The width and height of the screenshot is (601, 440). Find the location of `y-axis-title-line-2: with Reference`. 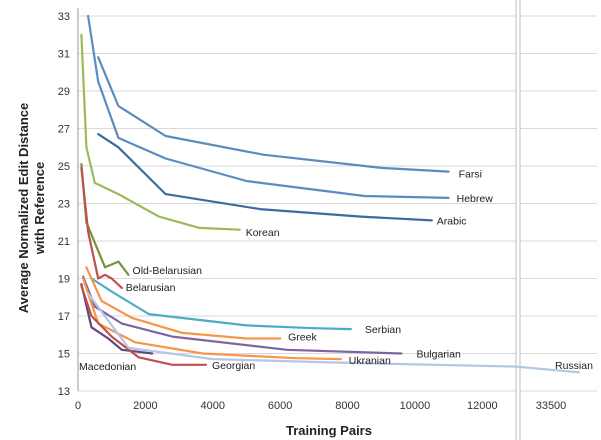

y-axis-title-line-2: with Reference is located at coordinates (39, 208).